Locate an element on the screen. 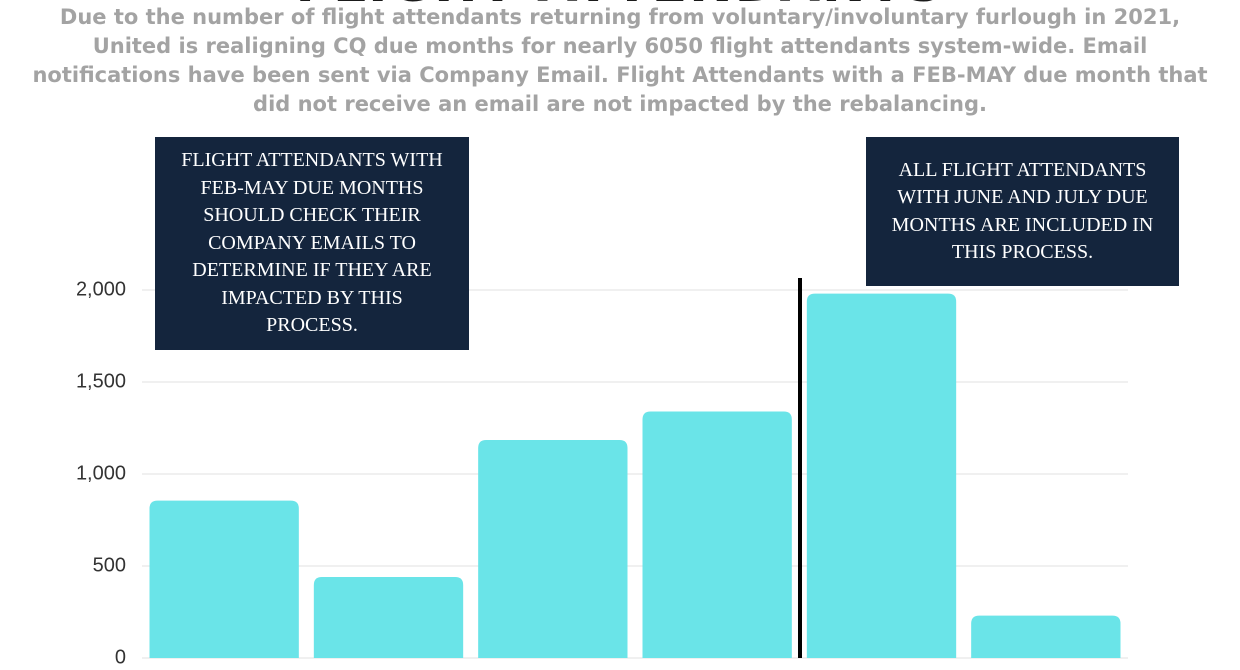 Image resolution: width=1240 pixels, height=670 pixels. y-tick-label: 2,000 is located at coordinates (101, 289).